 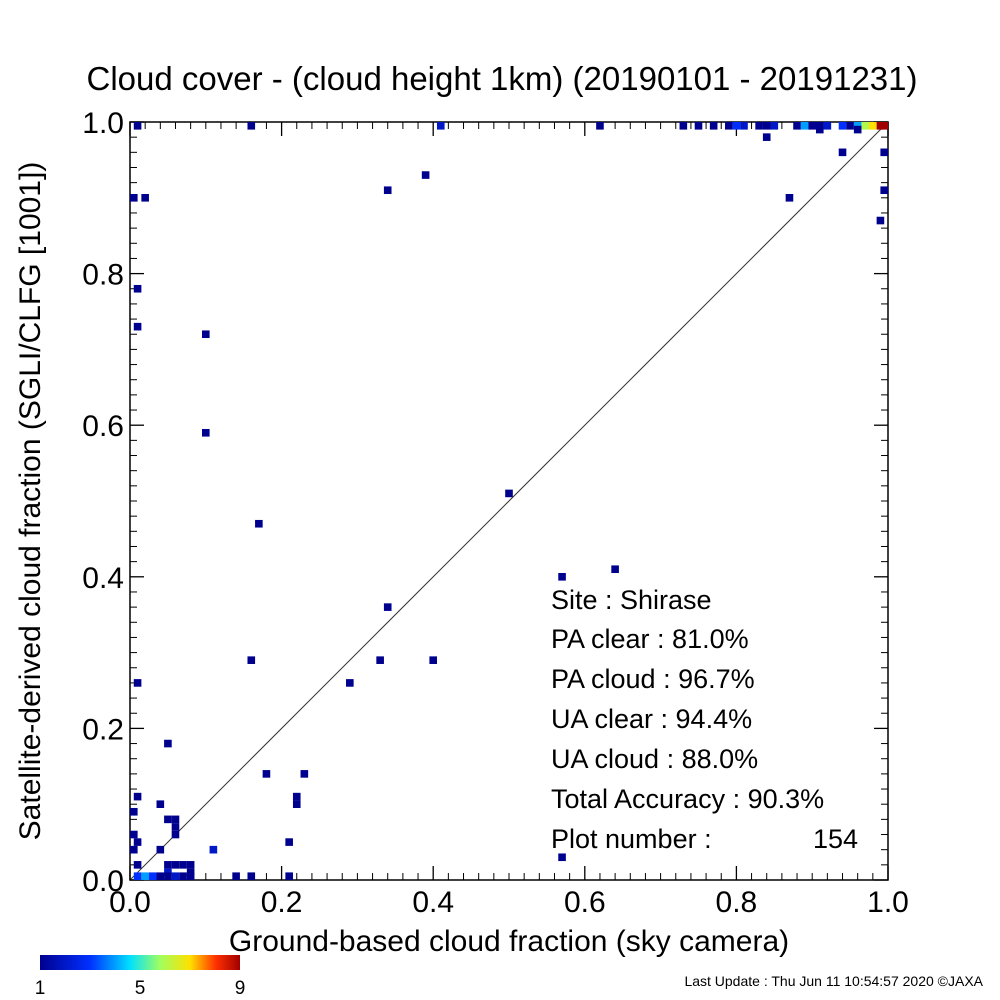 I want to click on stat-pa-clear: PA clear : 81.0%, so click(x=650, y=639).